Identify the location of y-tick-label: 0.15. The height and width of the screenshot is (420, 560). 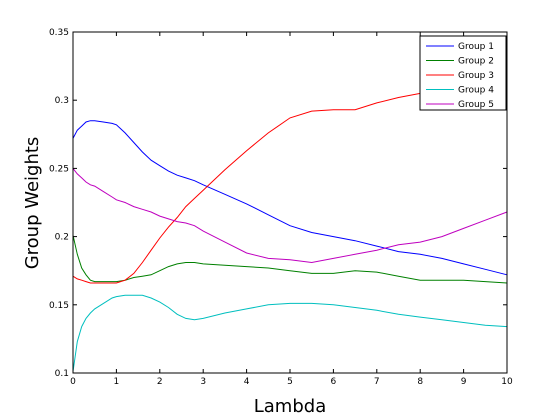
(59, 306).